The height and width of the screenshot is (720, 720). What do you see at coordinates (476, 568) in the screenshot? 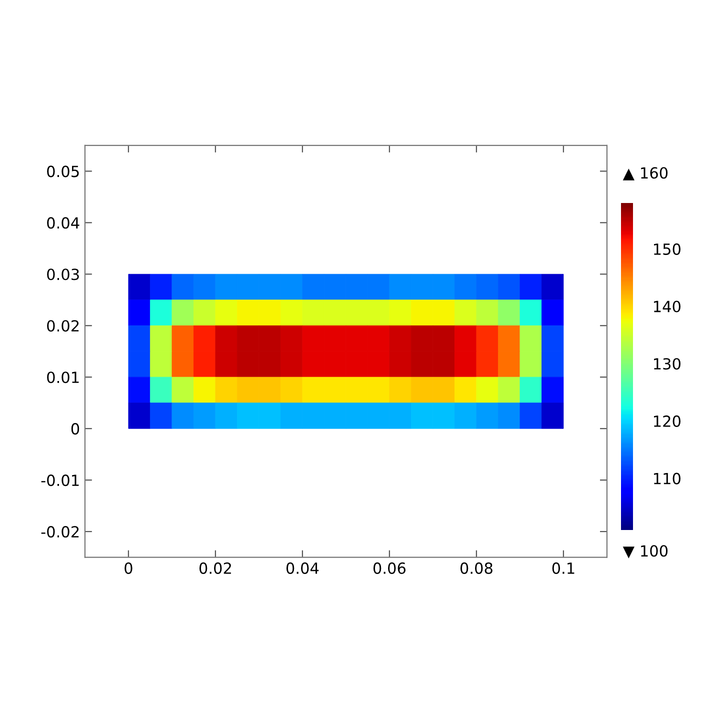
I see `x-tick-label: 0.08` at bounding box center [476, 568].